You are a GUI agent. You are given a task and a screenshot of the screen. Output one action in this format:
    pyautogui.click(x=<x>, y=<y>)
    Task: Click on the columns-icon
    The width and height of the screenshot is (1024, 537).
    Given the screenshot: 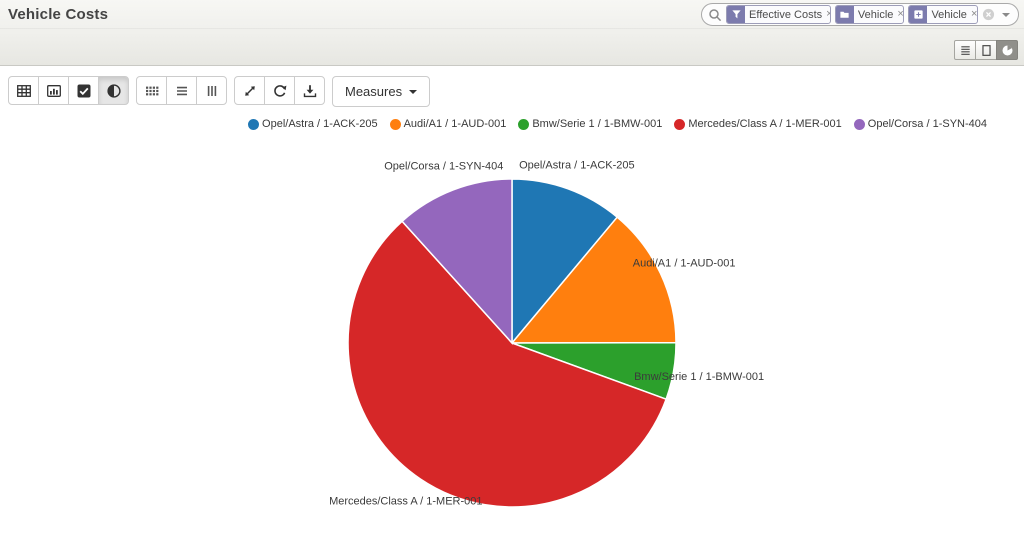 What is the action you would take?
    pyautogui.click(x=212, y=91)
    